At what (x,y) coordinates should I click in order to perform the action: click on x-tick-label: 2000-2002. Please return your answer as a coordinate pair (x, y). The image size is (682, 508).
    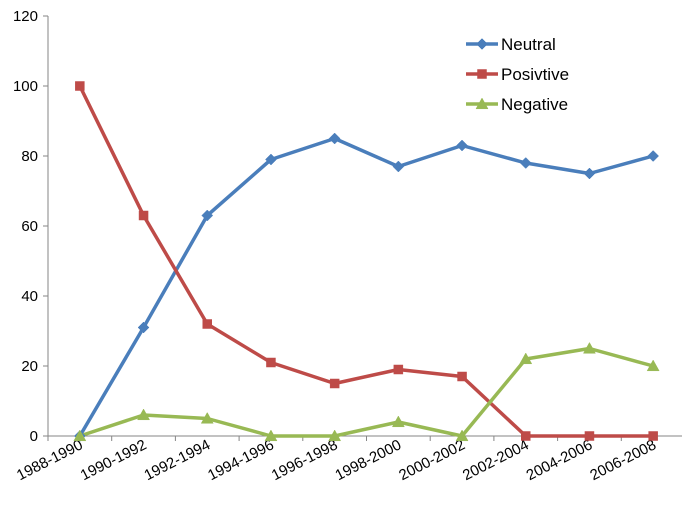
    Looking at the image, I should click on (432, 460).